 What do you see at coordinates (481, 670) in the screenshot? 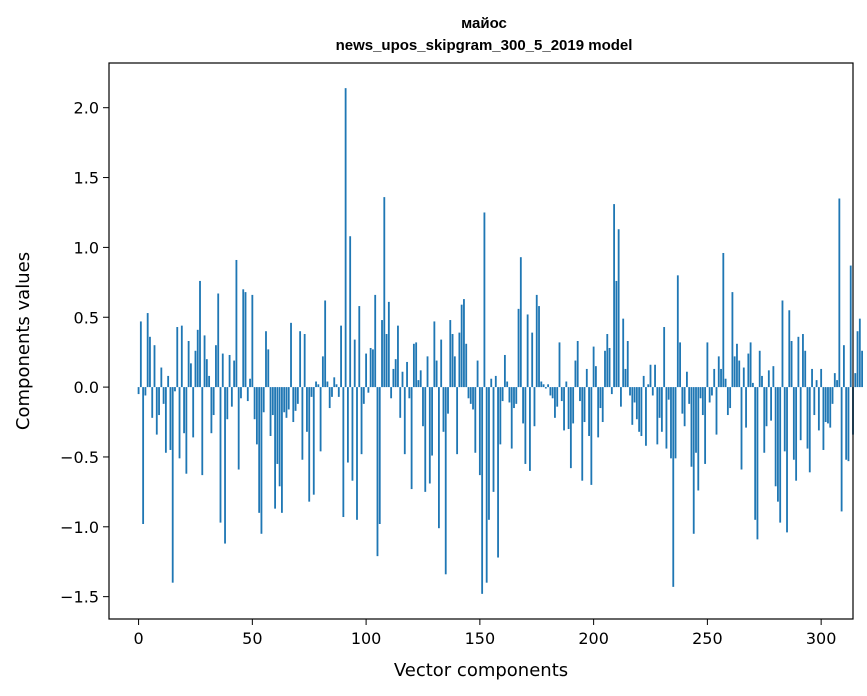
I see `x-axis-label: Vector components` at bounding box center [481, 670].